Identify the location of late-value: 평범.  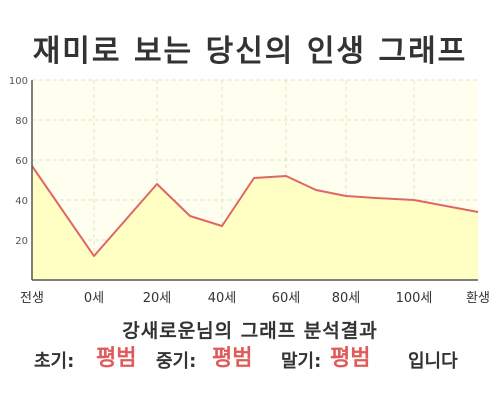
(350, 358).